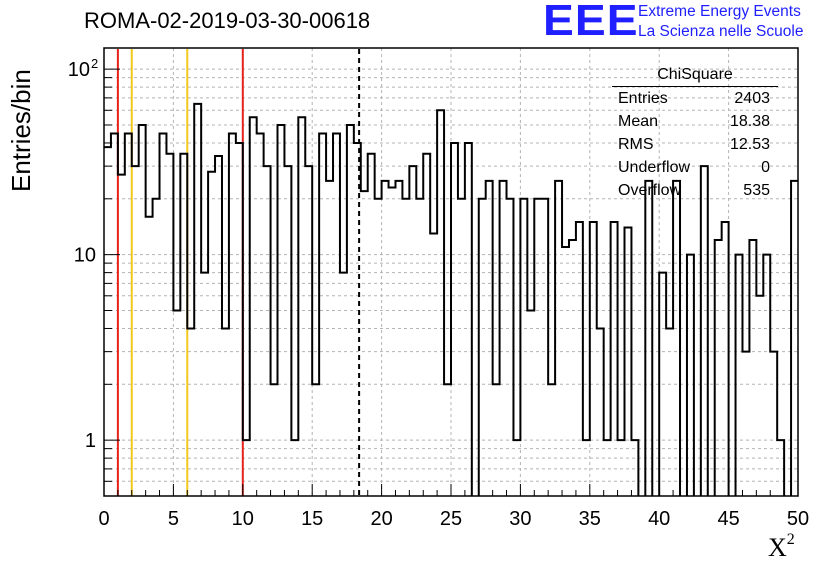 The width and height of the screenshot is (836, 572). I want to click on x-tick-label: 0, so click(103, 519).